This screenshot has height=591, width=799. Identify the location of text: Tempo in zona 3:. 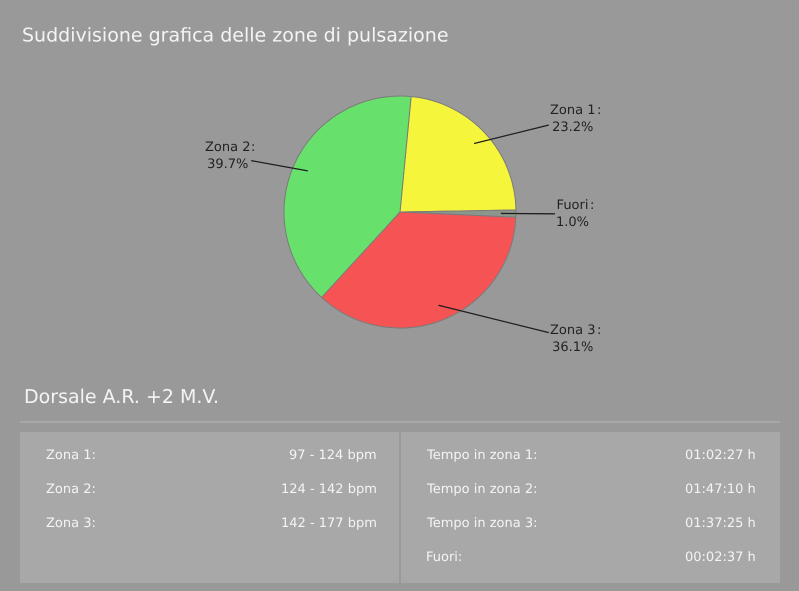
(482, 523).